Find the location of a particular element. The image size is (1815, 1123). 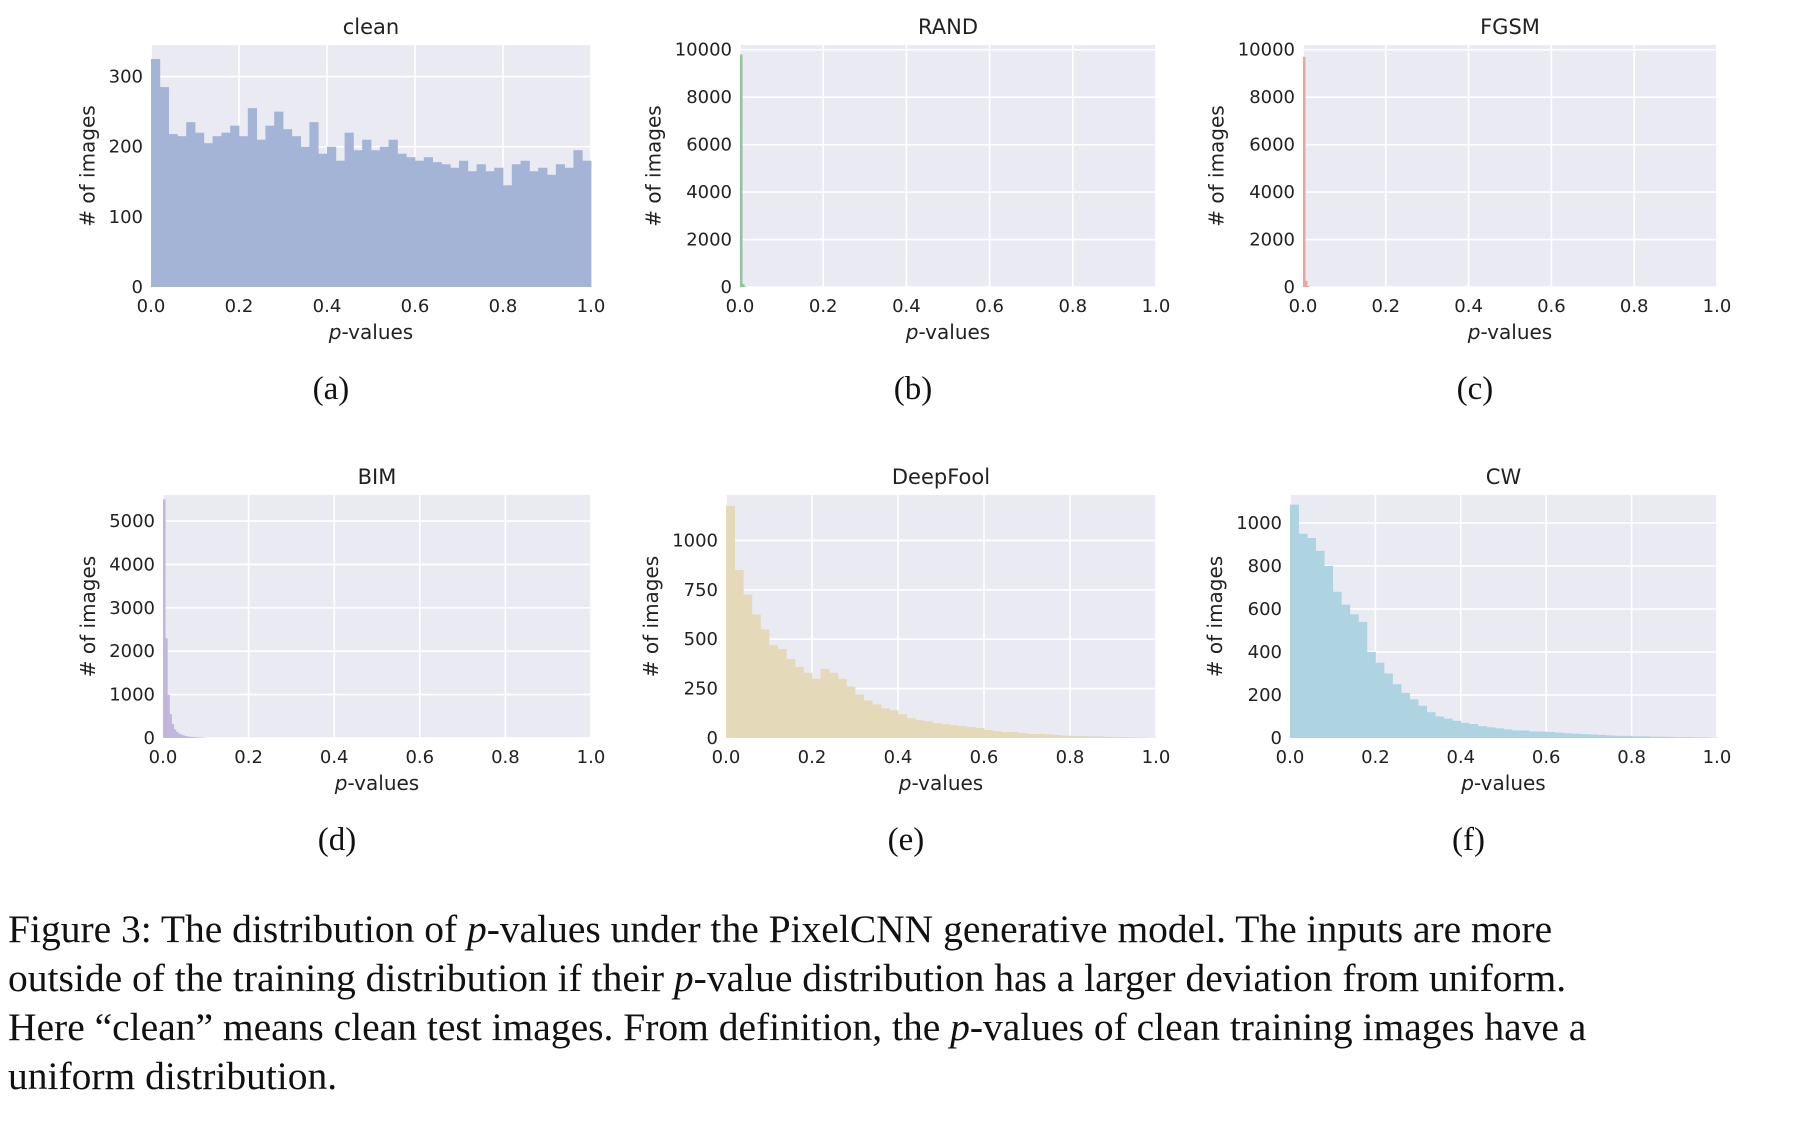

x-tick-label: 0.2 is located at coordinates (1375, 757).